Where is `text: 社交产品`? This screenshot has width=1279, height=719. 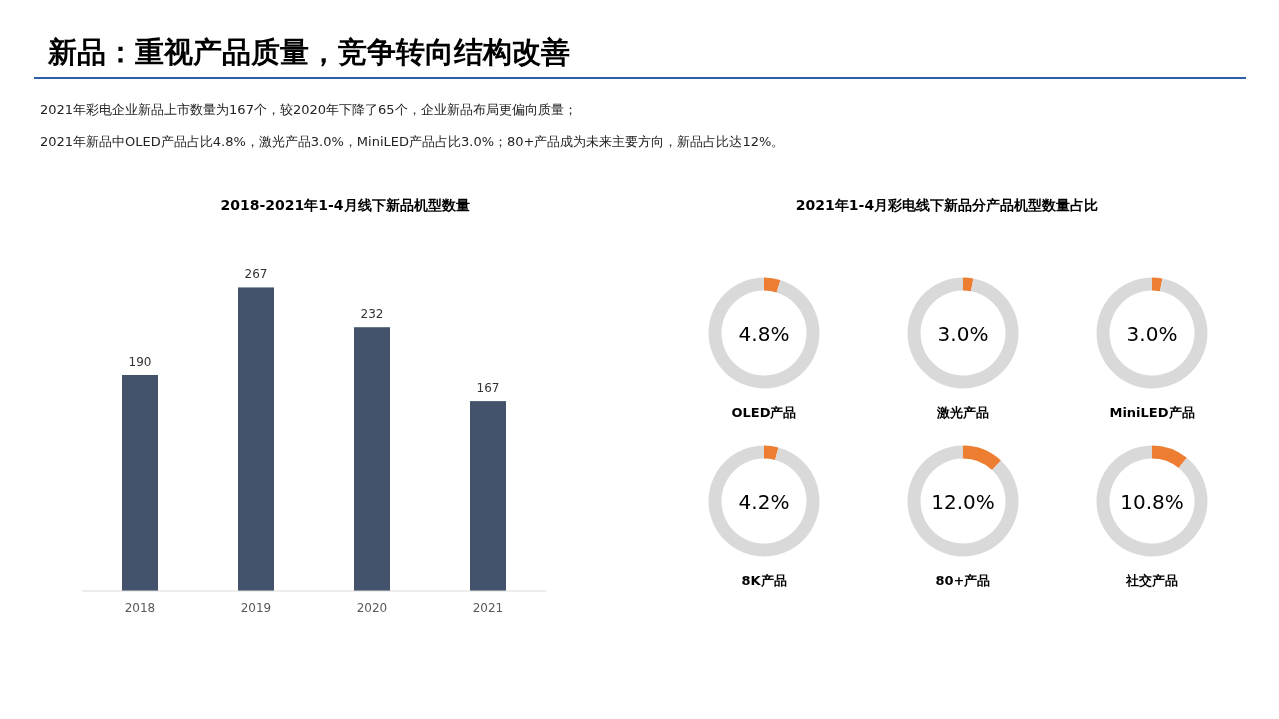 text: 社交产品 is located at coordinates (1151, 580).